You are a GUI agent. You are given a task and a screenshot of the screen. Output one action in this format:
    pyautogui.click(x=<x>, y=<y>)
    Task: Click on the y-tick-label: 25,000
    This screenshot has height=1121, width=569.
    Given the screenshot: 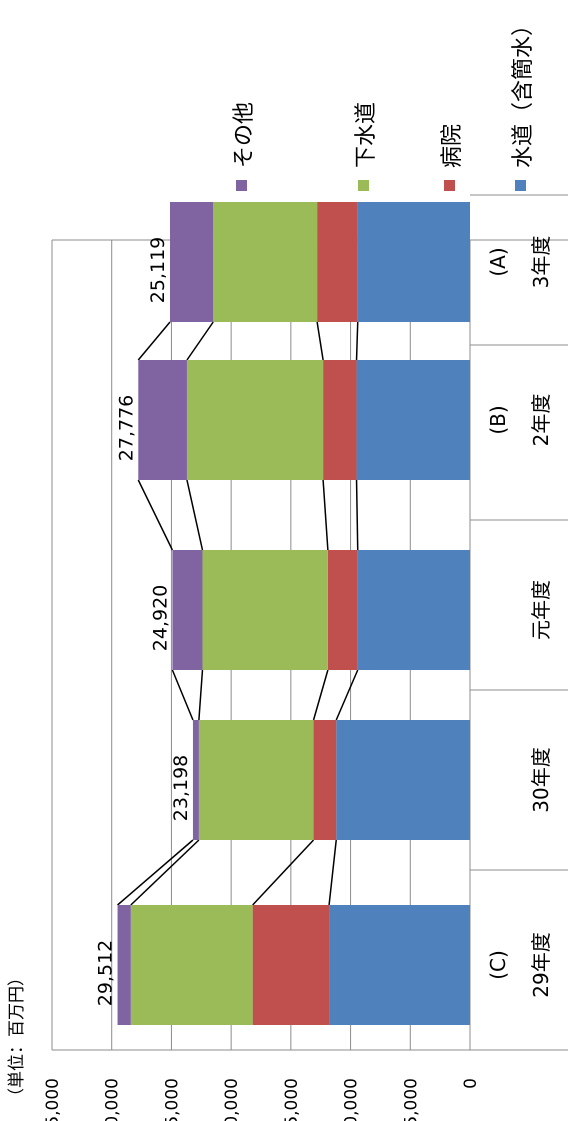 What is the action you would take?
    pyautogui.click(x=172, y=1099)
    